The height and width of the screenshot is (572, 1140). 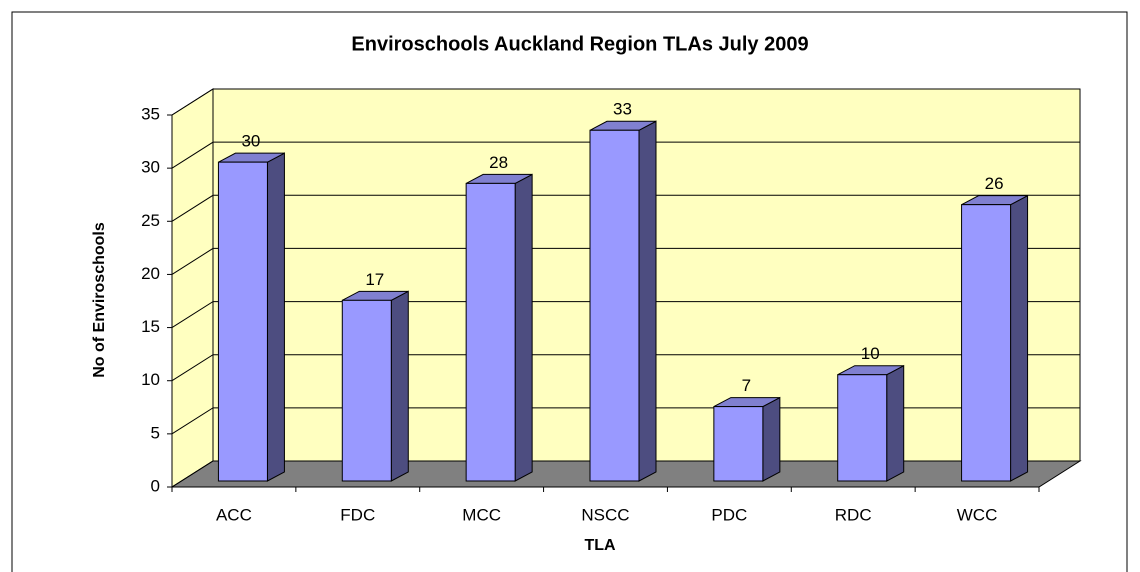 What do you see at coordinates (150, 326) in the screenshot?
I see `y-tick-label: 15` at bounding box center [150, 326].